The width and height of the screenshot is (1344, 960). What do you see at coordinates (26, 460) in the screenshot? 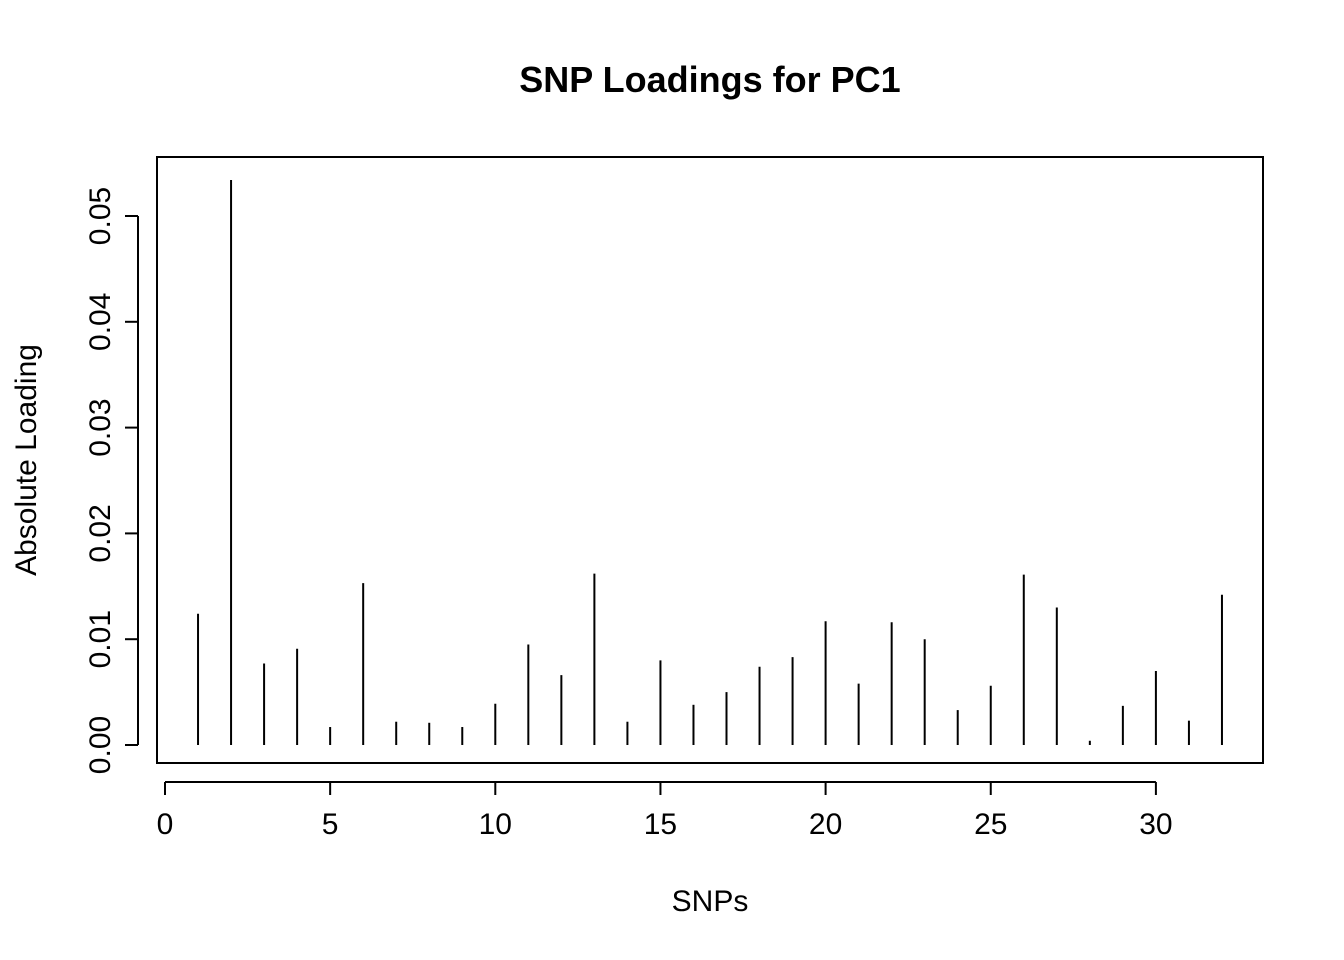
I see `y-axis-label: Absolute Loading` at bounding box center [26, 460].